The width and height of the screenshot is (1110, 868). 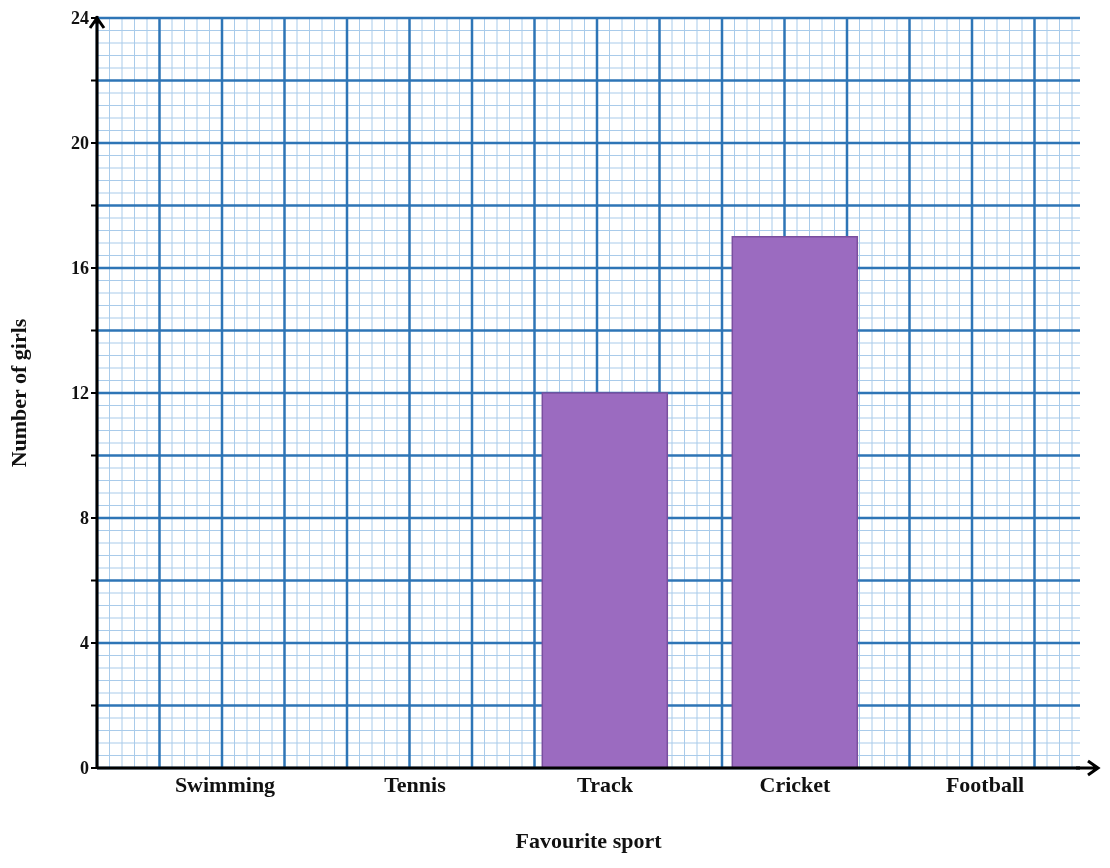 I want to click on y-tick-label: 12, so click(x=80, y=393).